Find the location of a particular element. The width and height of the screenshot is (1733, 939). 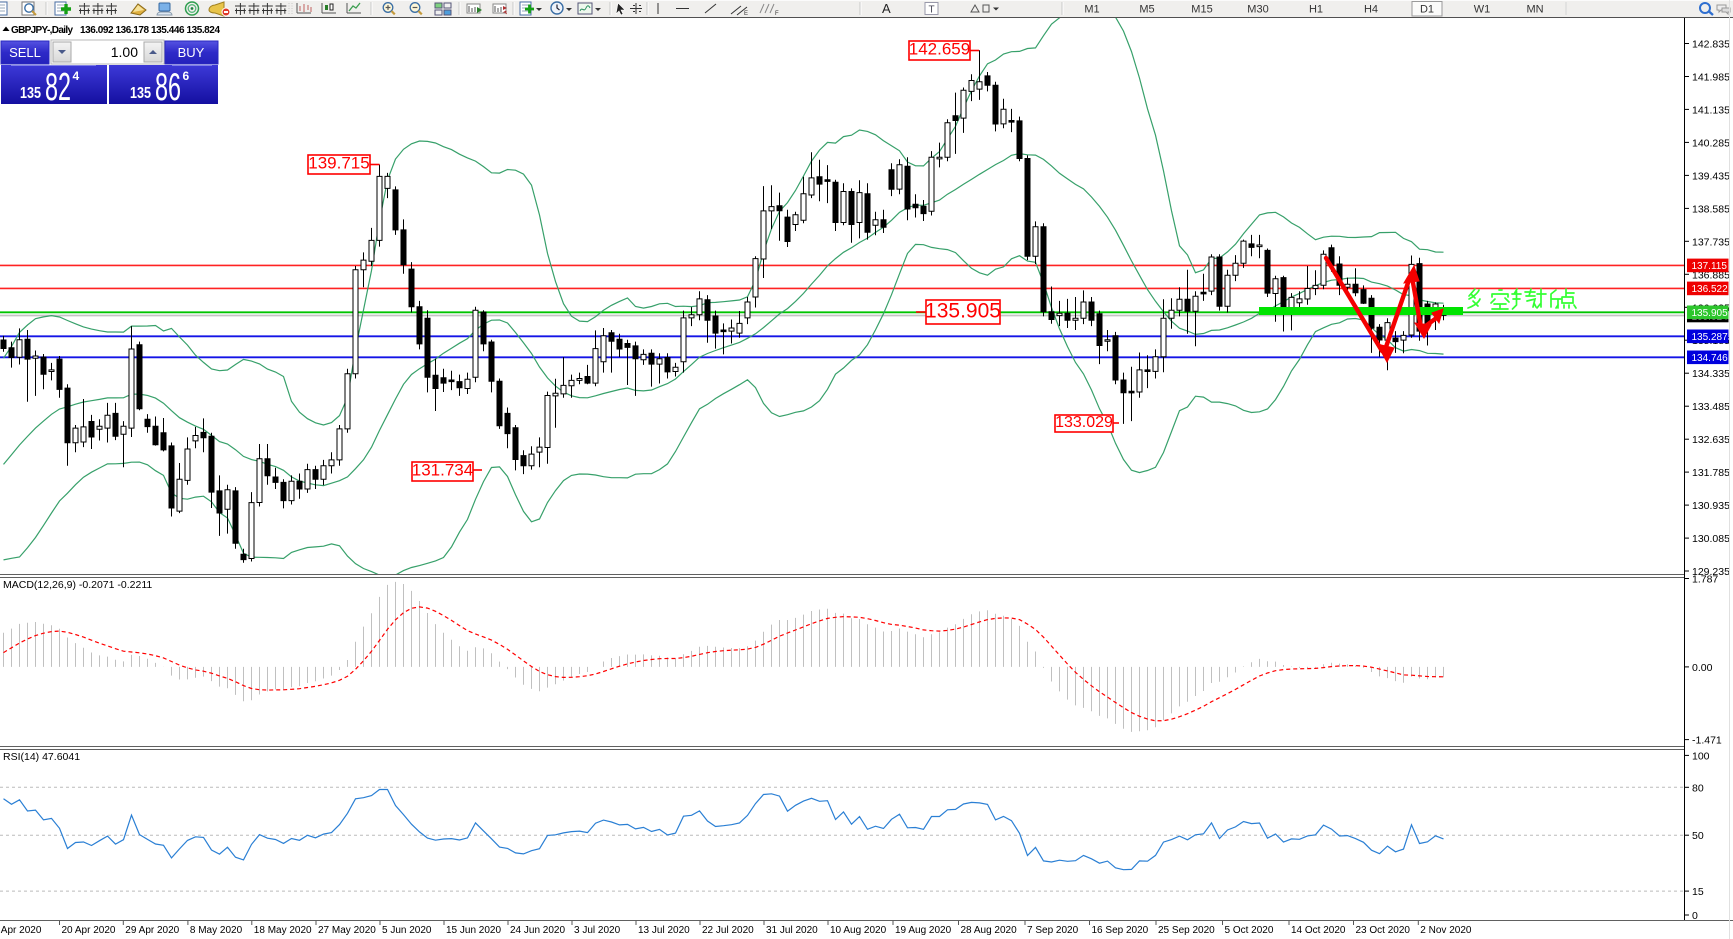

svg-text: W1 is located at coordinates (1482, 10).